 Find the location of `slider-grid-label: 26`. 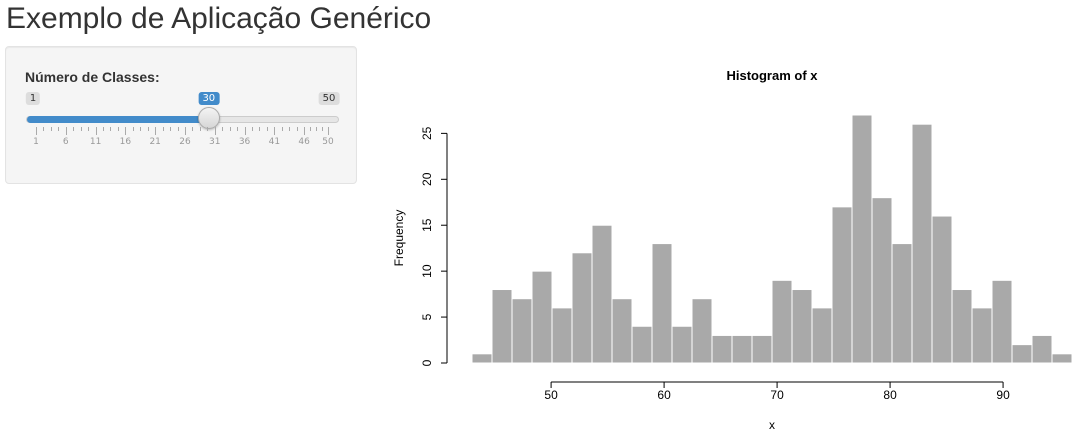

slider-grid-label: 26 is located at coordinates (185, 142).